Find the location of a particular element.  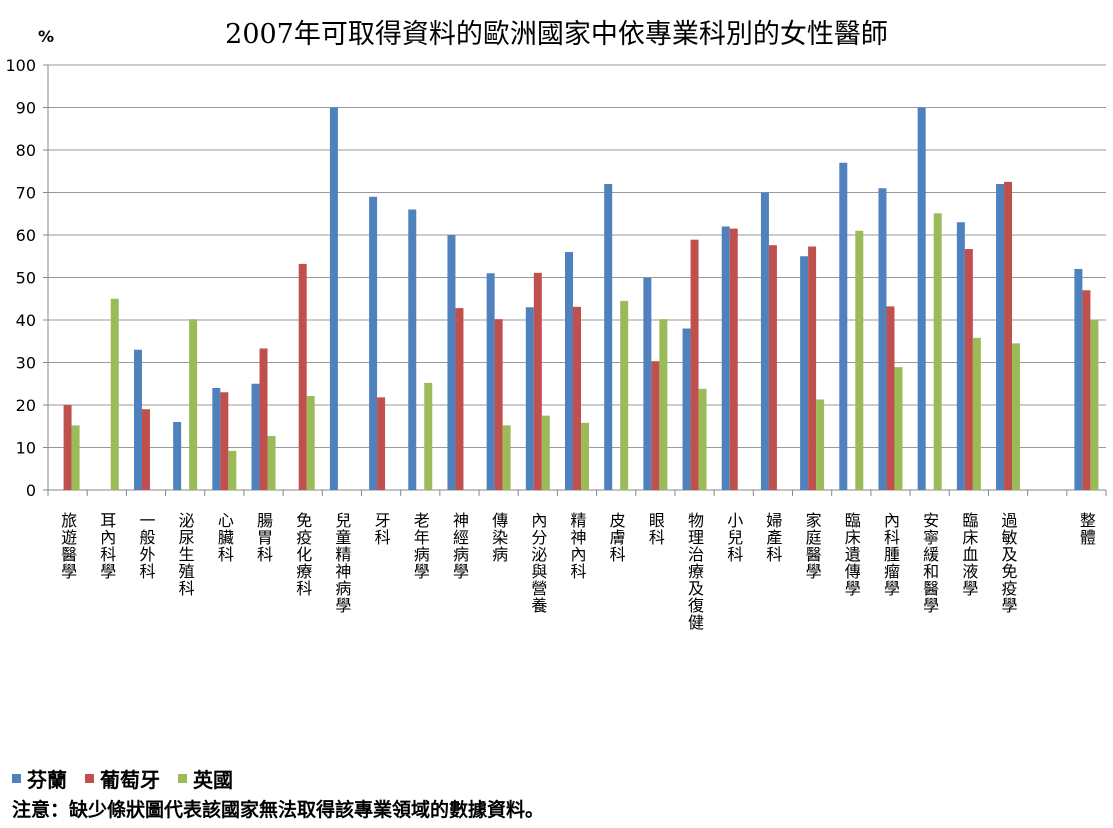

x-tick-label: 婦產科 is located at coordinates (772, 537).